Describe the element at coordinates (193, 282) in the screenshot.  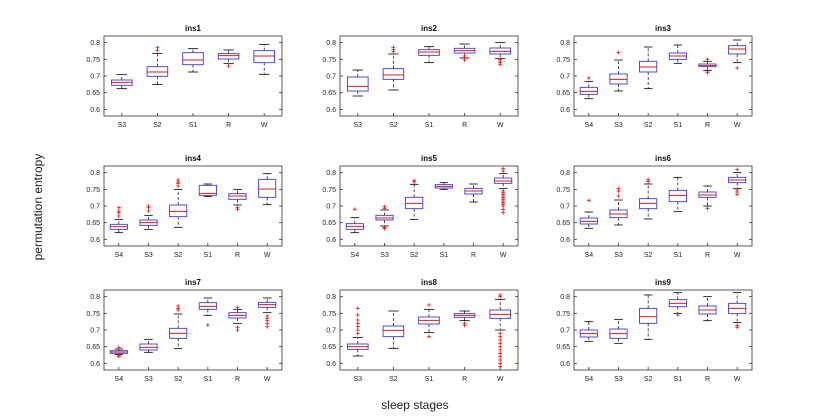
I see `plot-title: ins7` at that location.